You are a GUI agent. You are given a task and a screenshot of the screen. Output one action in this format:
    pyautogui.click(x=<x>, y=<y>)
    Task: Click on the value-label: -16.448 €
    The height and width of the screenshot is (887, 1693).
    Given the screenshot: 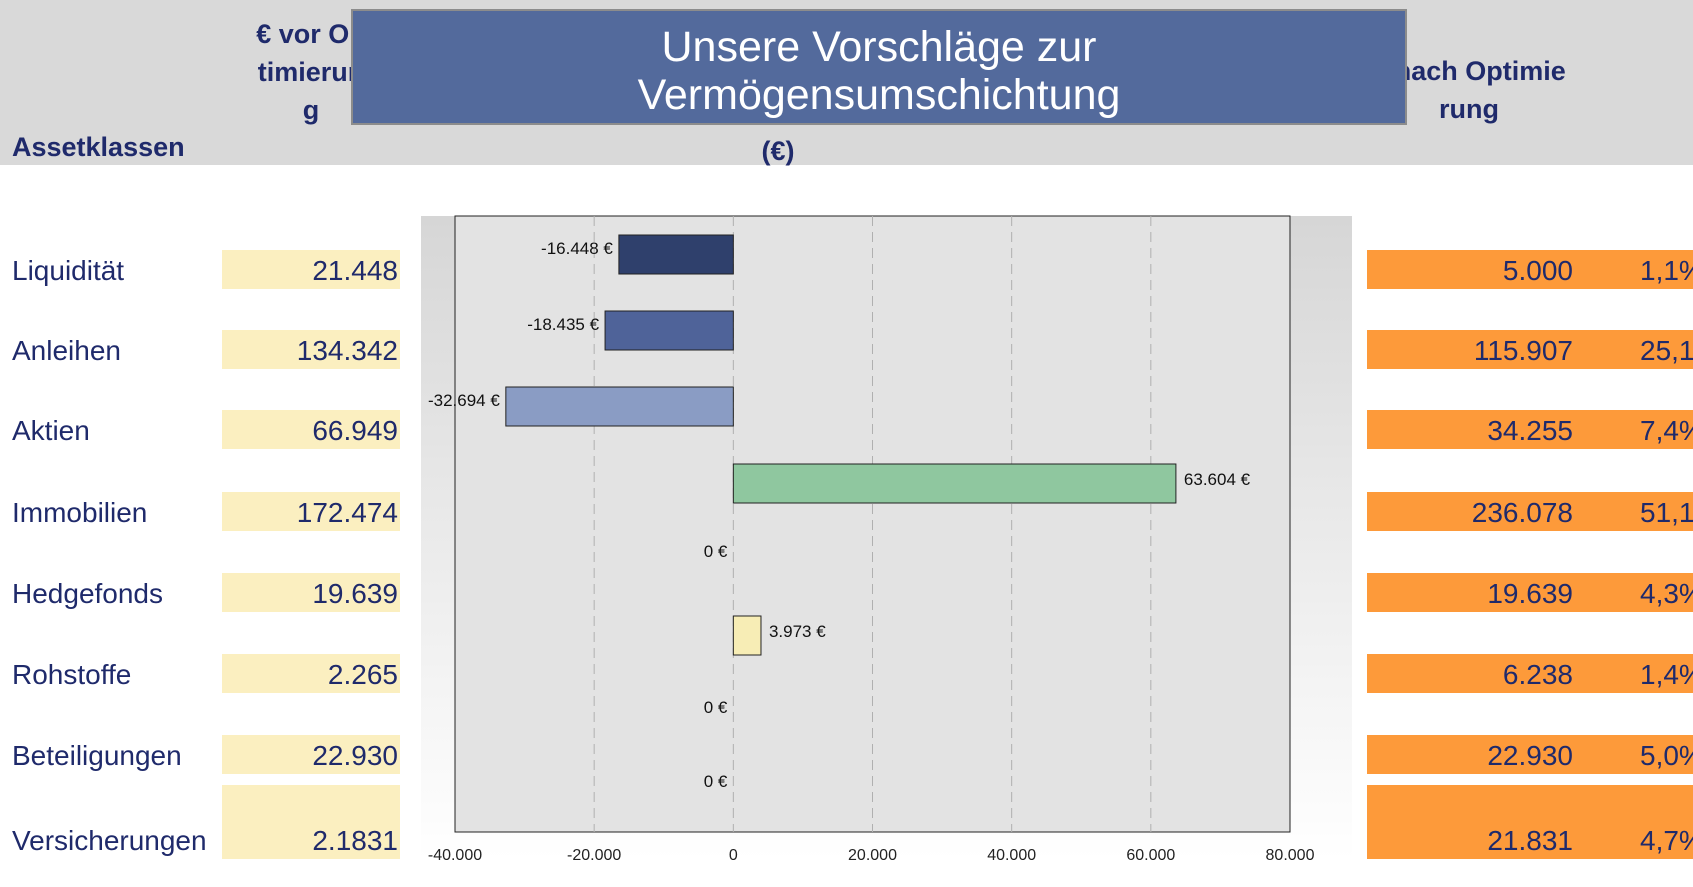 What is the action you would take?
    pyautogui.click(x=577, y=248)
    